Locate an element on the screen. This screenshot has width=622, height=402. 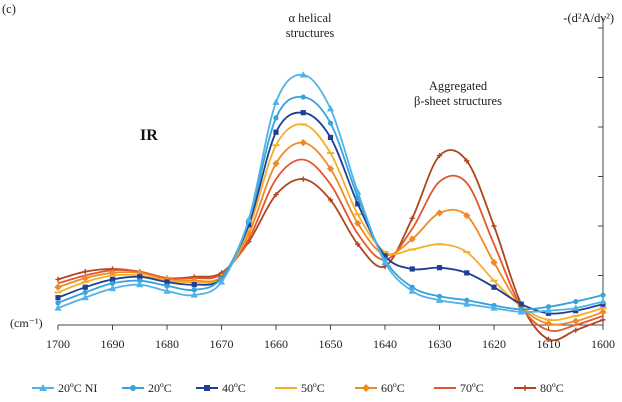
x-tick-label: 1610 is located at coordinates (549, 344).